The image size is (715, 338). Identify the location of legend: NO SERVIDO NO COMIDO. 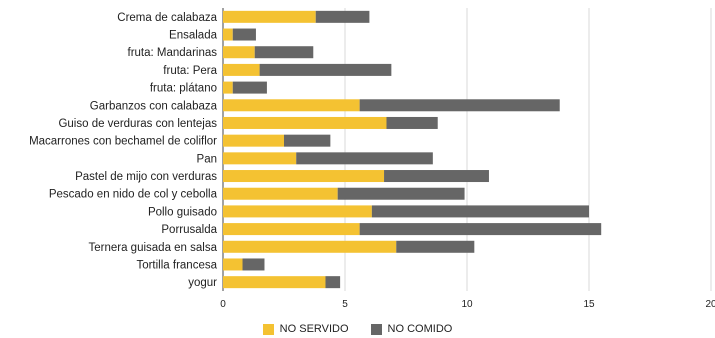
(357, 329).